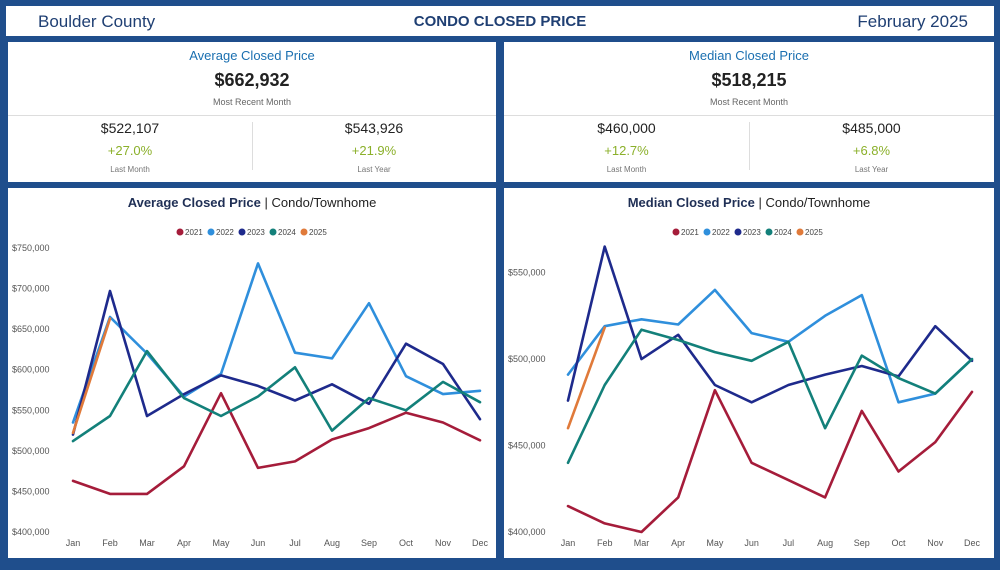 The width and height of the screenshot is (1000, 570). What do you see at coordinates (500, 21) in the screenshot?
I see `page-title: CONDO CLOSED PRICE` at bounding box center [500, 21].